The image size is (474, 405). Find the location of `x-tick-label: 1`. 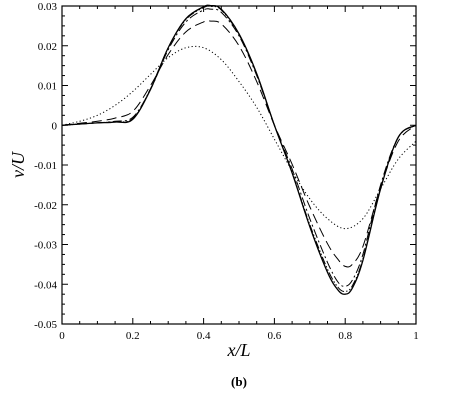

x-tick-label: 1 is located at coordinates (416, 336).